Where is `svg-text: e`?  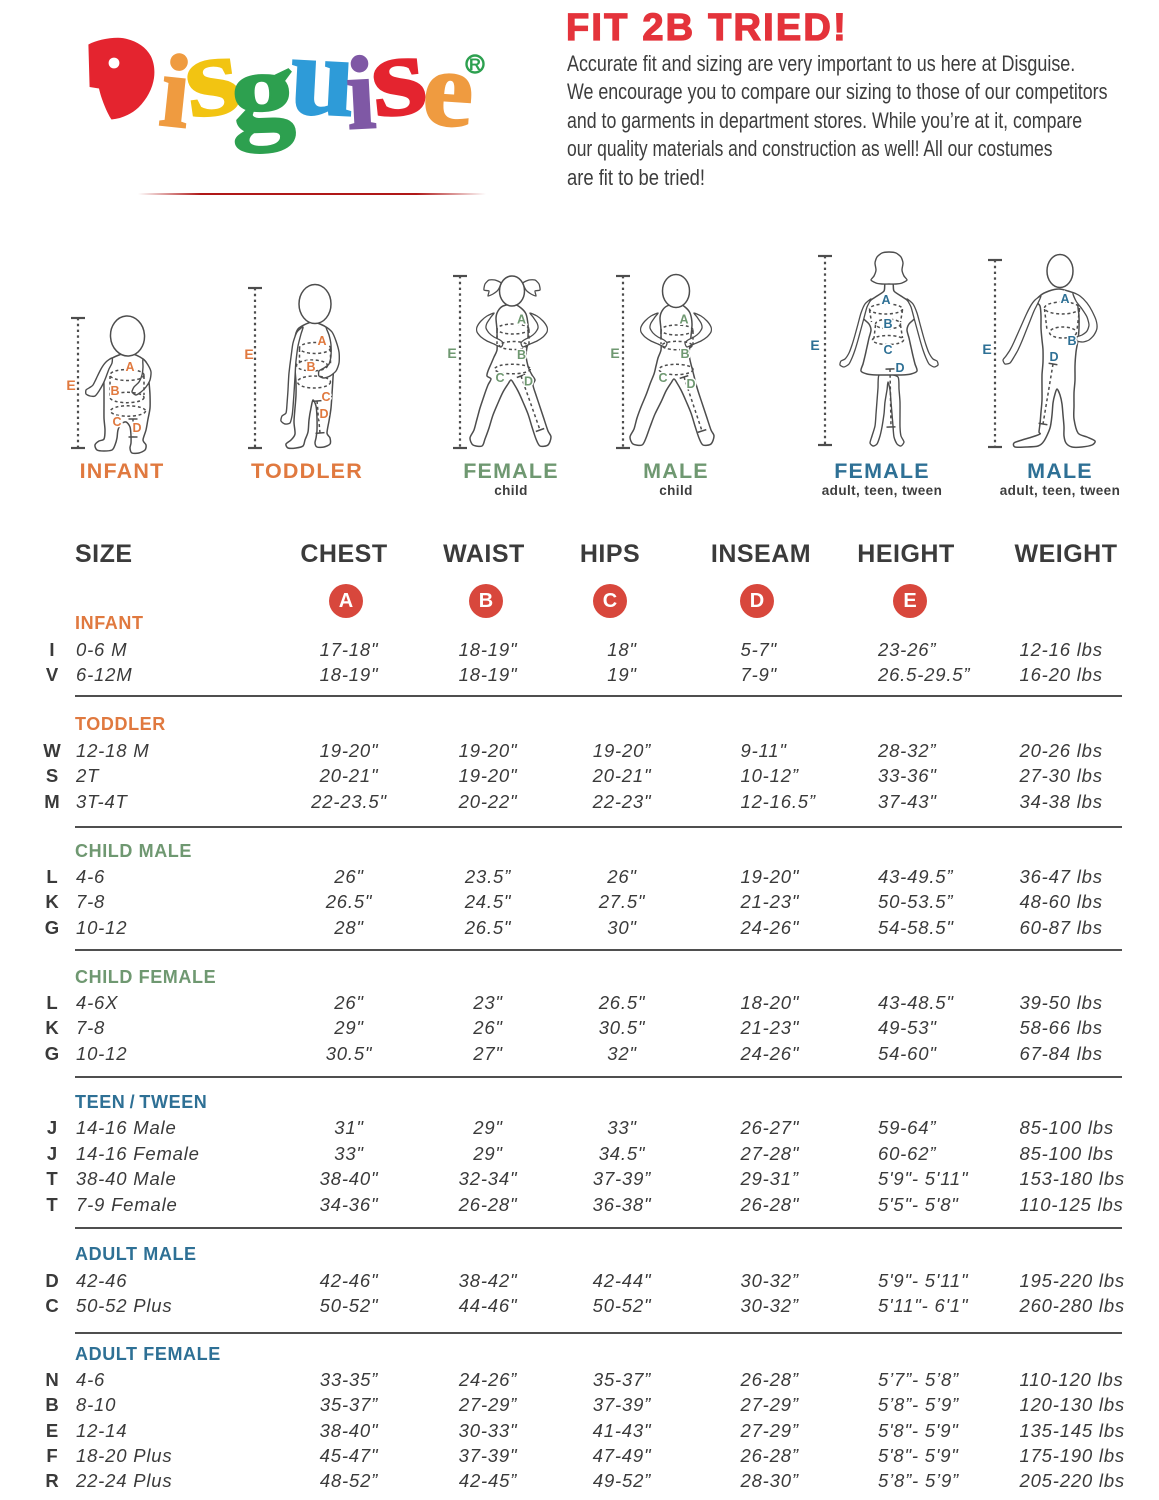
svg-text: e is located at coordinates (448, 90).